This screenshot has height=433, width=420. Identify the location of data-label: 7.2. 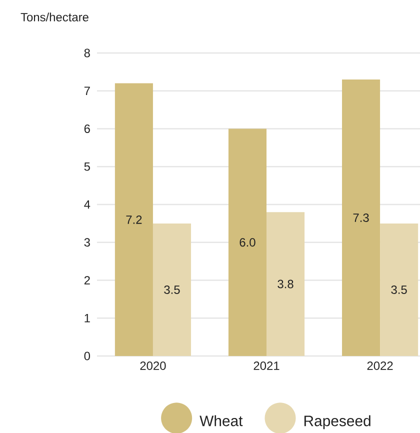
(134, 219).